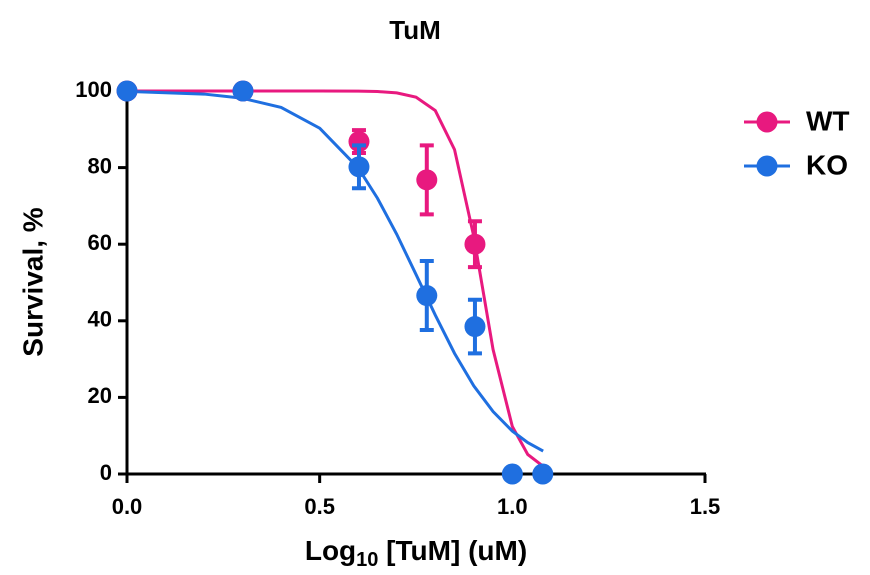 The width and height of the screenshot is (870, 575). What do you see at coordinates (415, 30) in the screenshot?
I see `chart-title: TuM` at bounding box center [415, 30].